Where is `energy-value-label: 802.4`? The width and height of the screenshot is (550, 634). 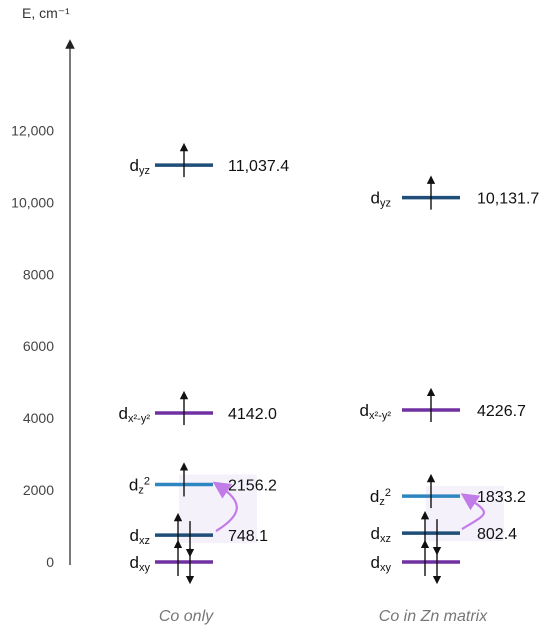
energy-value-label: 802.4 is located at coordinates (497, 534).